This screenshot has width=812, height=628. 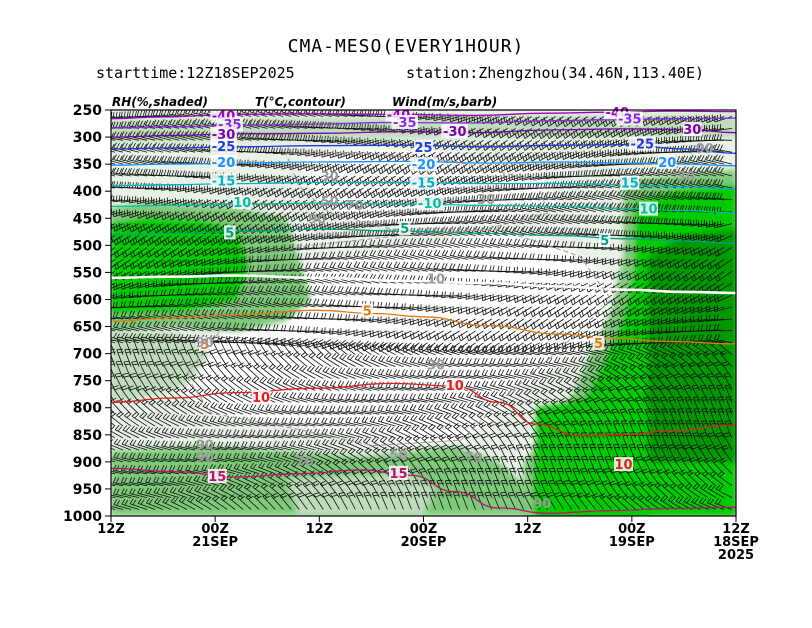 What do you see at coordinates (87, 382) in the screenshot?
I see `y-tick-label: 750` at bounding box center [87, 382].